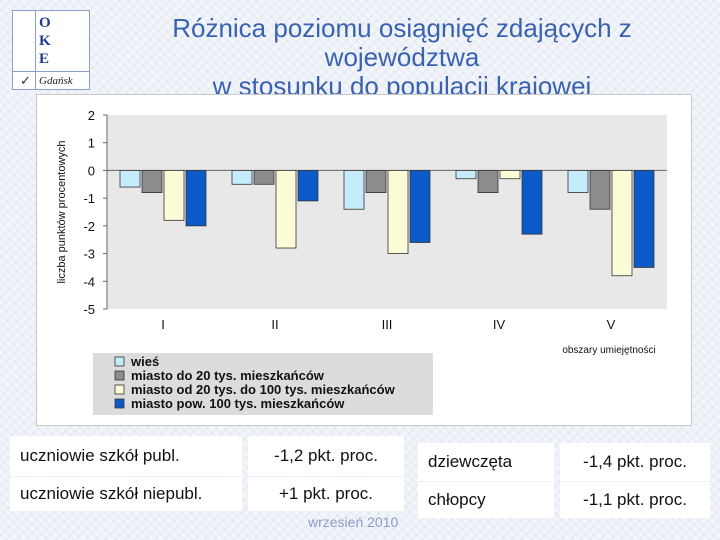  I want to click on x-tick-label: I, so click(163, 324).